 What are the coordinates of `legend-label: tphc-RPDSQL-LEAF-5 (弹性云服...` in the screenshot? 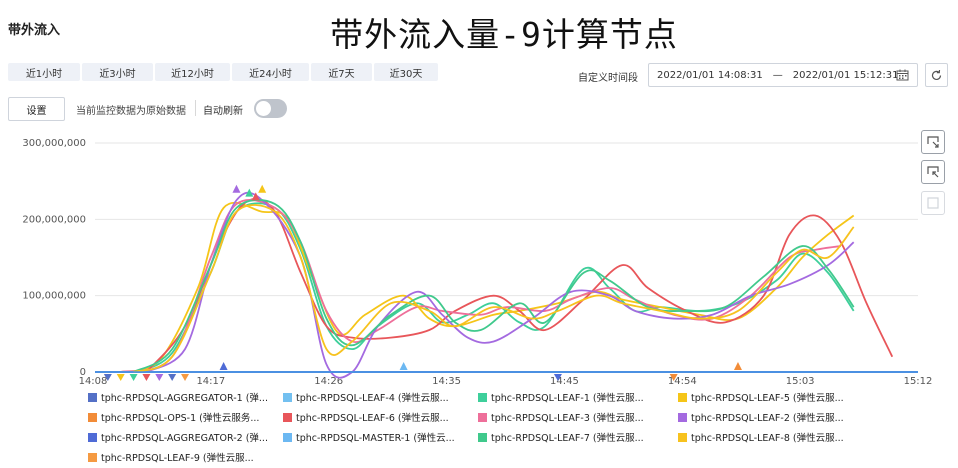 It's located at (767, 398).